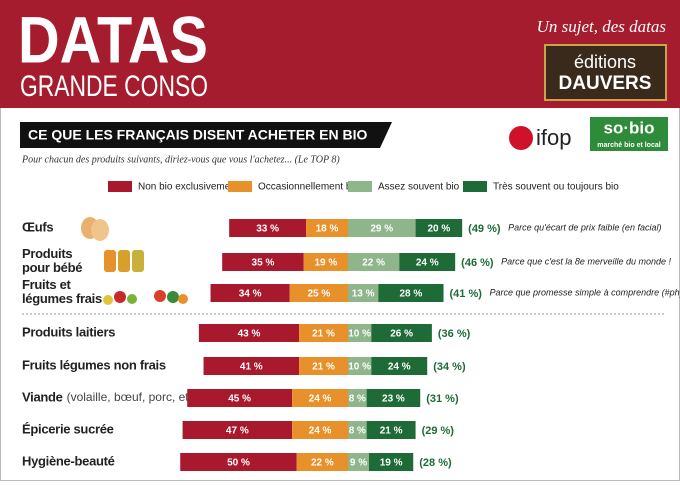  I want to click on bio-share: (29 %), so click(438, 431).